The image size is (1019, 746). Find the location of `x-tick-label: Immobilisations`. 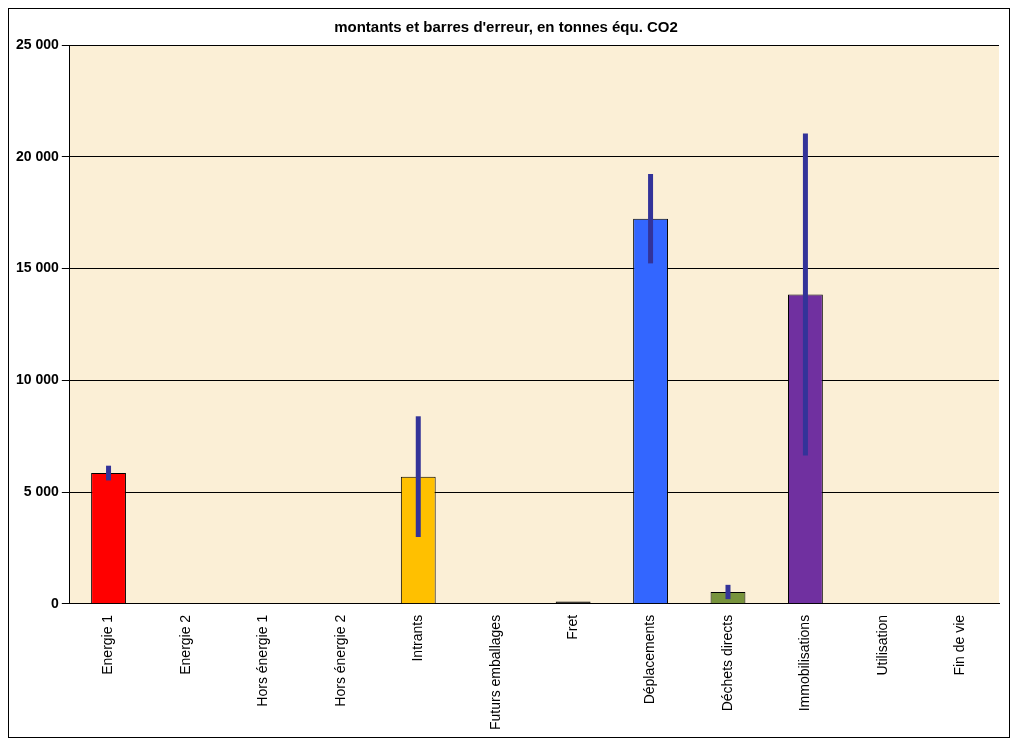

x-tick-label: Immobilisations is located at coordinates (804, 663).